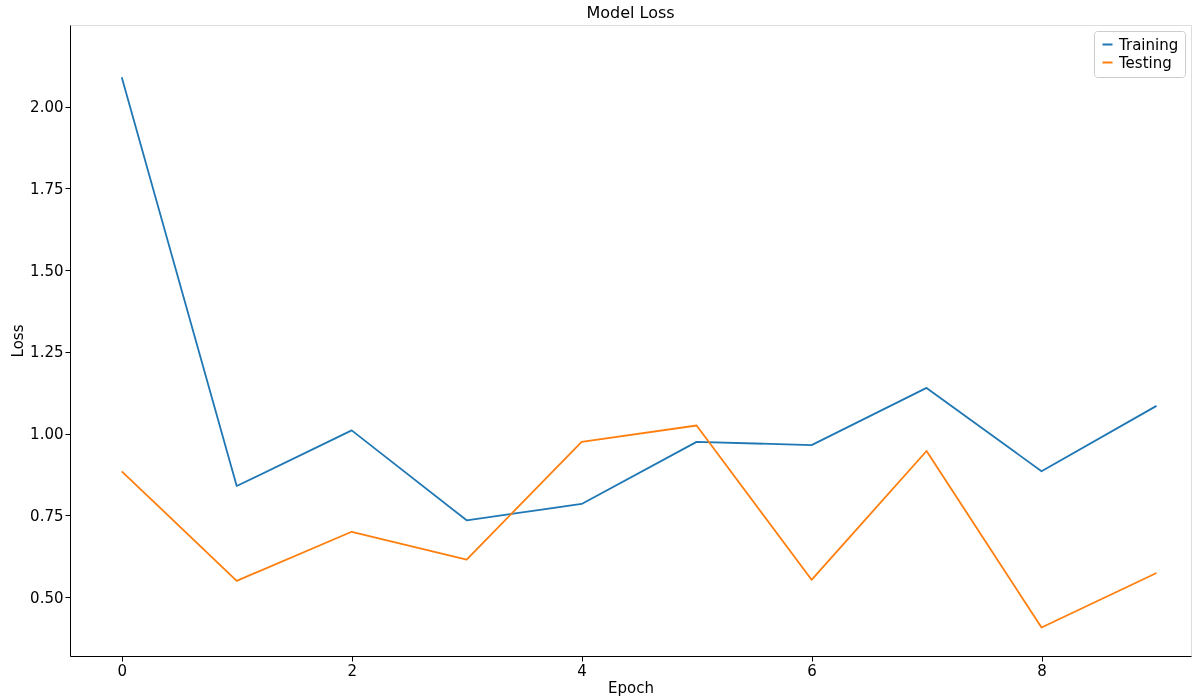  I want to click on y-tick-label: 0.75, so click(47, 515).